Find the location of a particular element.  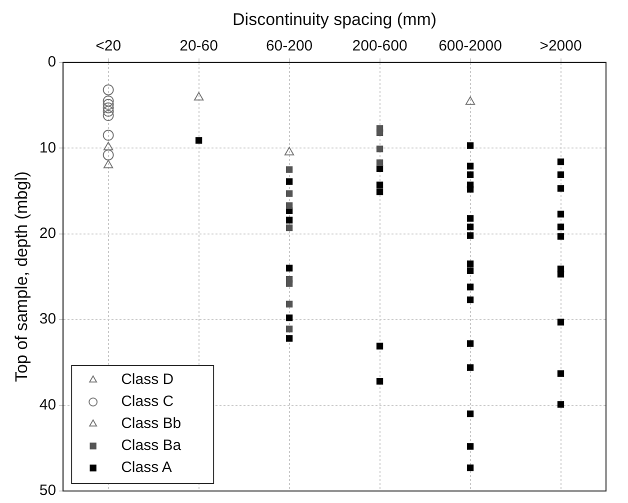

x-tick-label: <20 is located at coordinates (109, 46).